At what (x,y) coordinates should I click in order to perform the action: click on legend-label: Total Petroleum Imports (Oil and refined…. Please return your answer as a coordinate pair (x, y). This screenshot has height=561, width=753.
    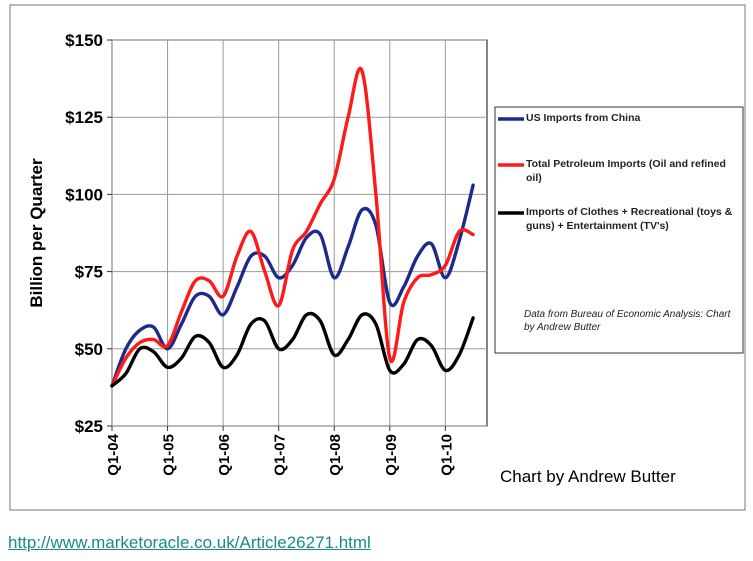
    Looking at the image, I should click on (626, 171).